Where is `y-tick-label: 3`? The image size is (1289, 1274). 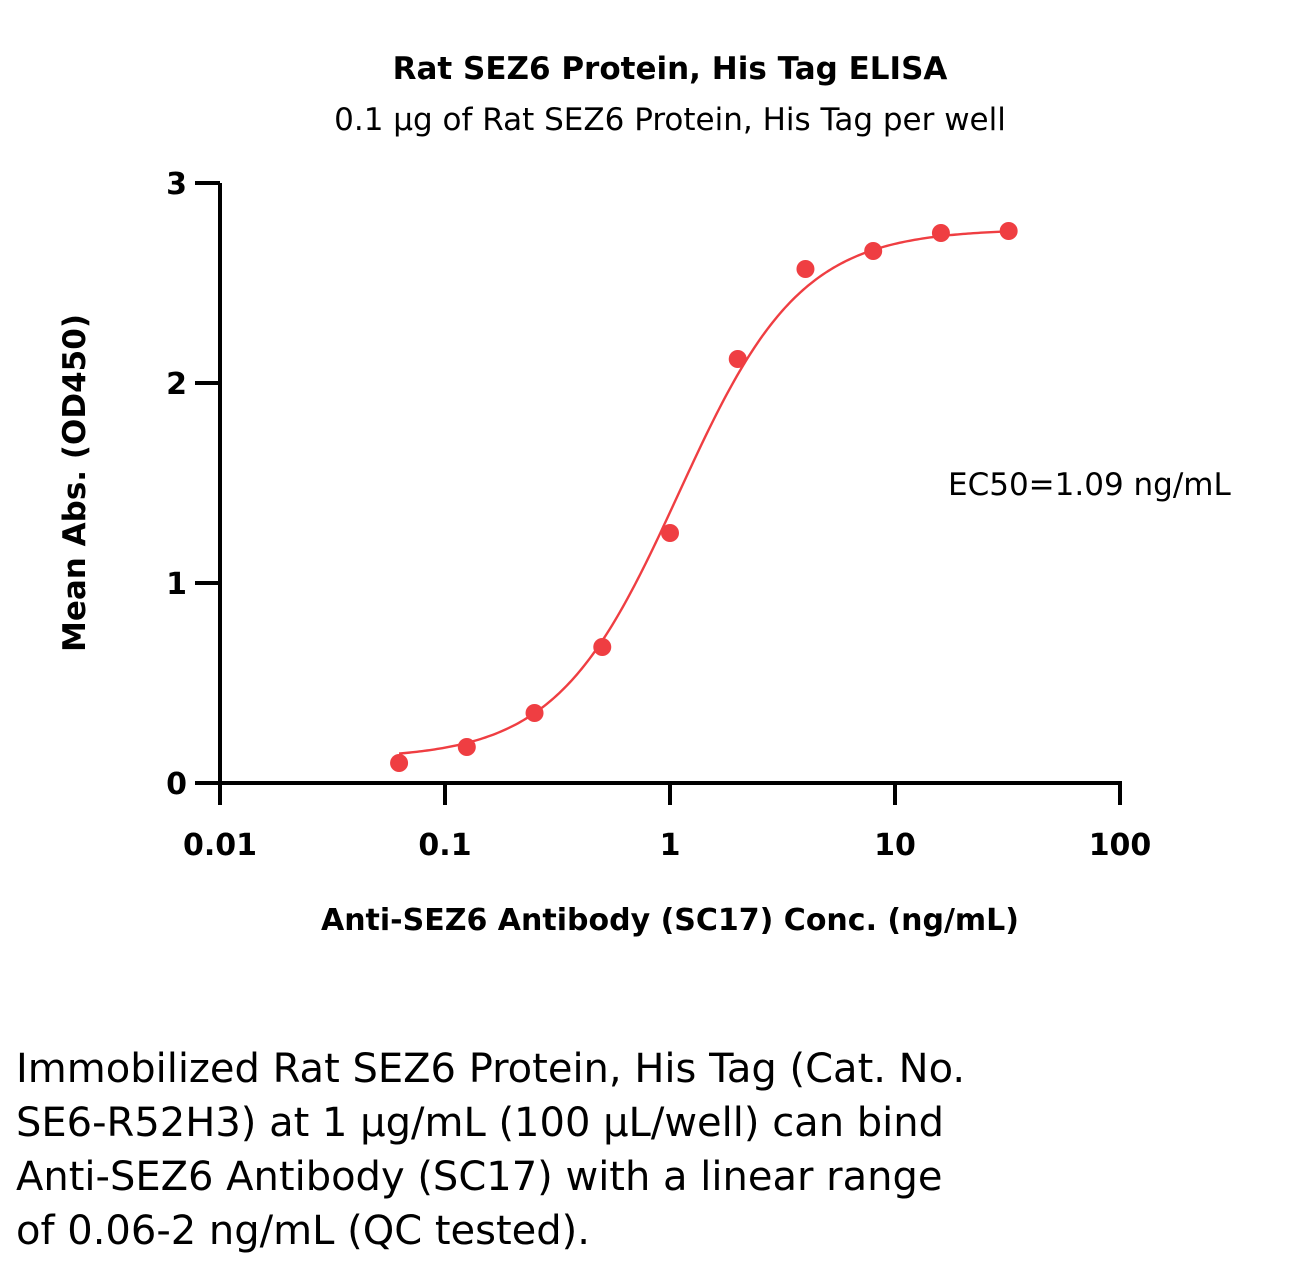 y-tick-label: 3 is located at coordinates (176, 184).